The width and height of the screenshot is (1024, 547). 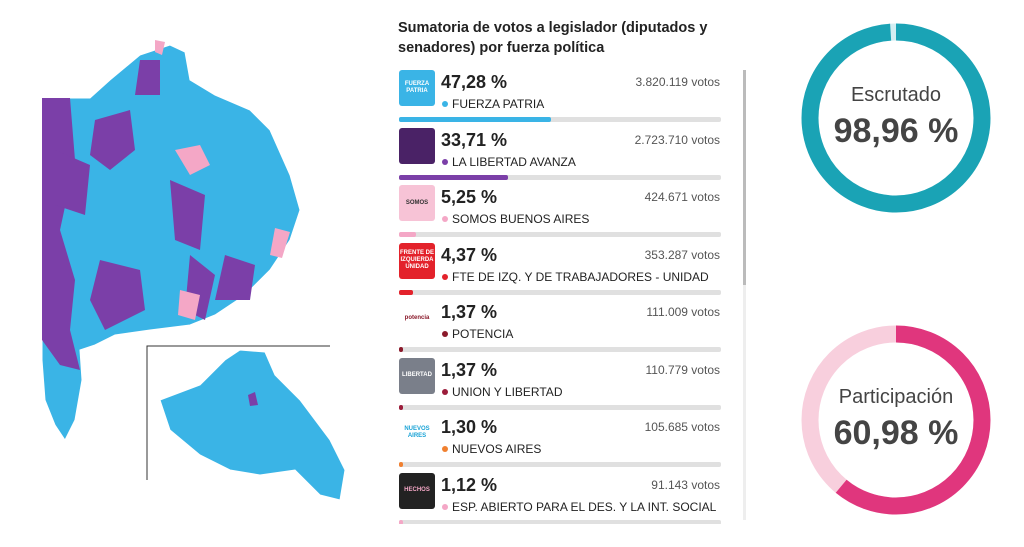 I want to click on percentage: 47,28 %, so click(x=474, y=82).